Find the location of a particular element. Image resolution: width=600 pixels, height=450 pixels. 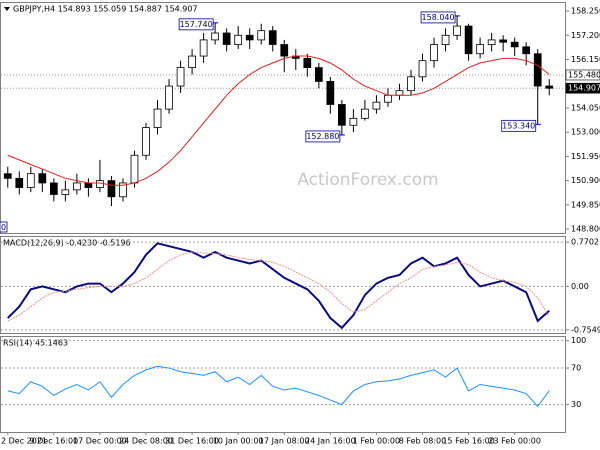

y-tick-label: -0.7549 is located at coordinates (585, 329).